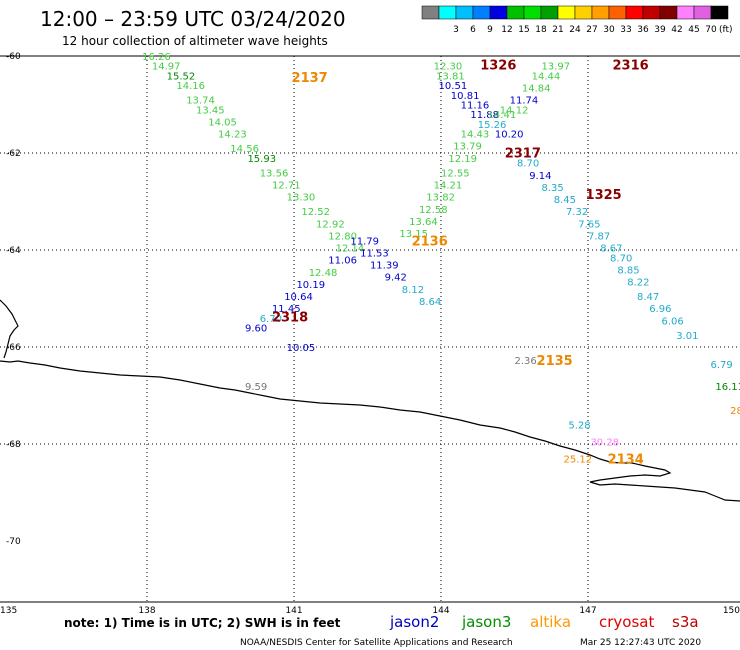  Describe the element at coordinates (524, 101) in the screenshot. I see `wave-height-value: 11.74` at that location.